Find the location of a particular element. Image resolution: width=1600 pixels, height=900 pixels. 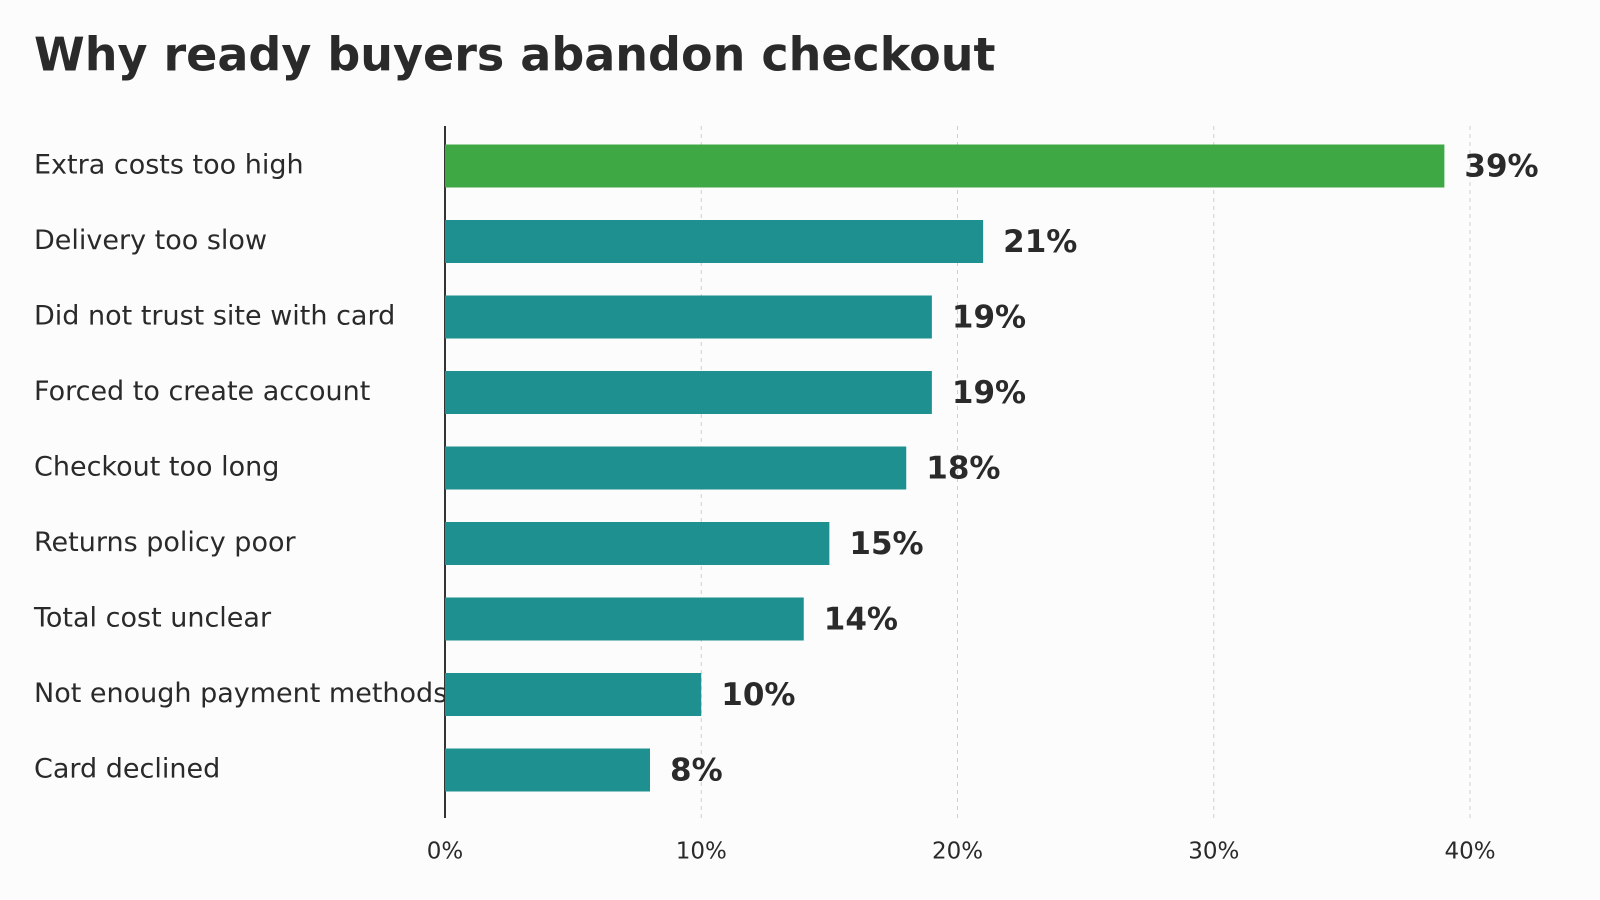

value-label: 15% is located at coordinates (886, 544).